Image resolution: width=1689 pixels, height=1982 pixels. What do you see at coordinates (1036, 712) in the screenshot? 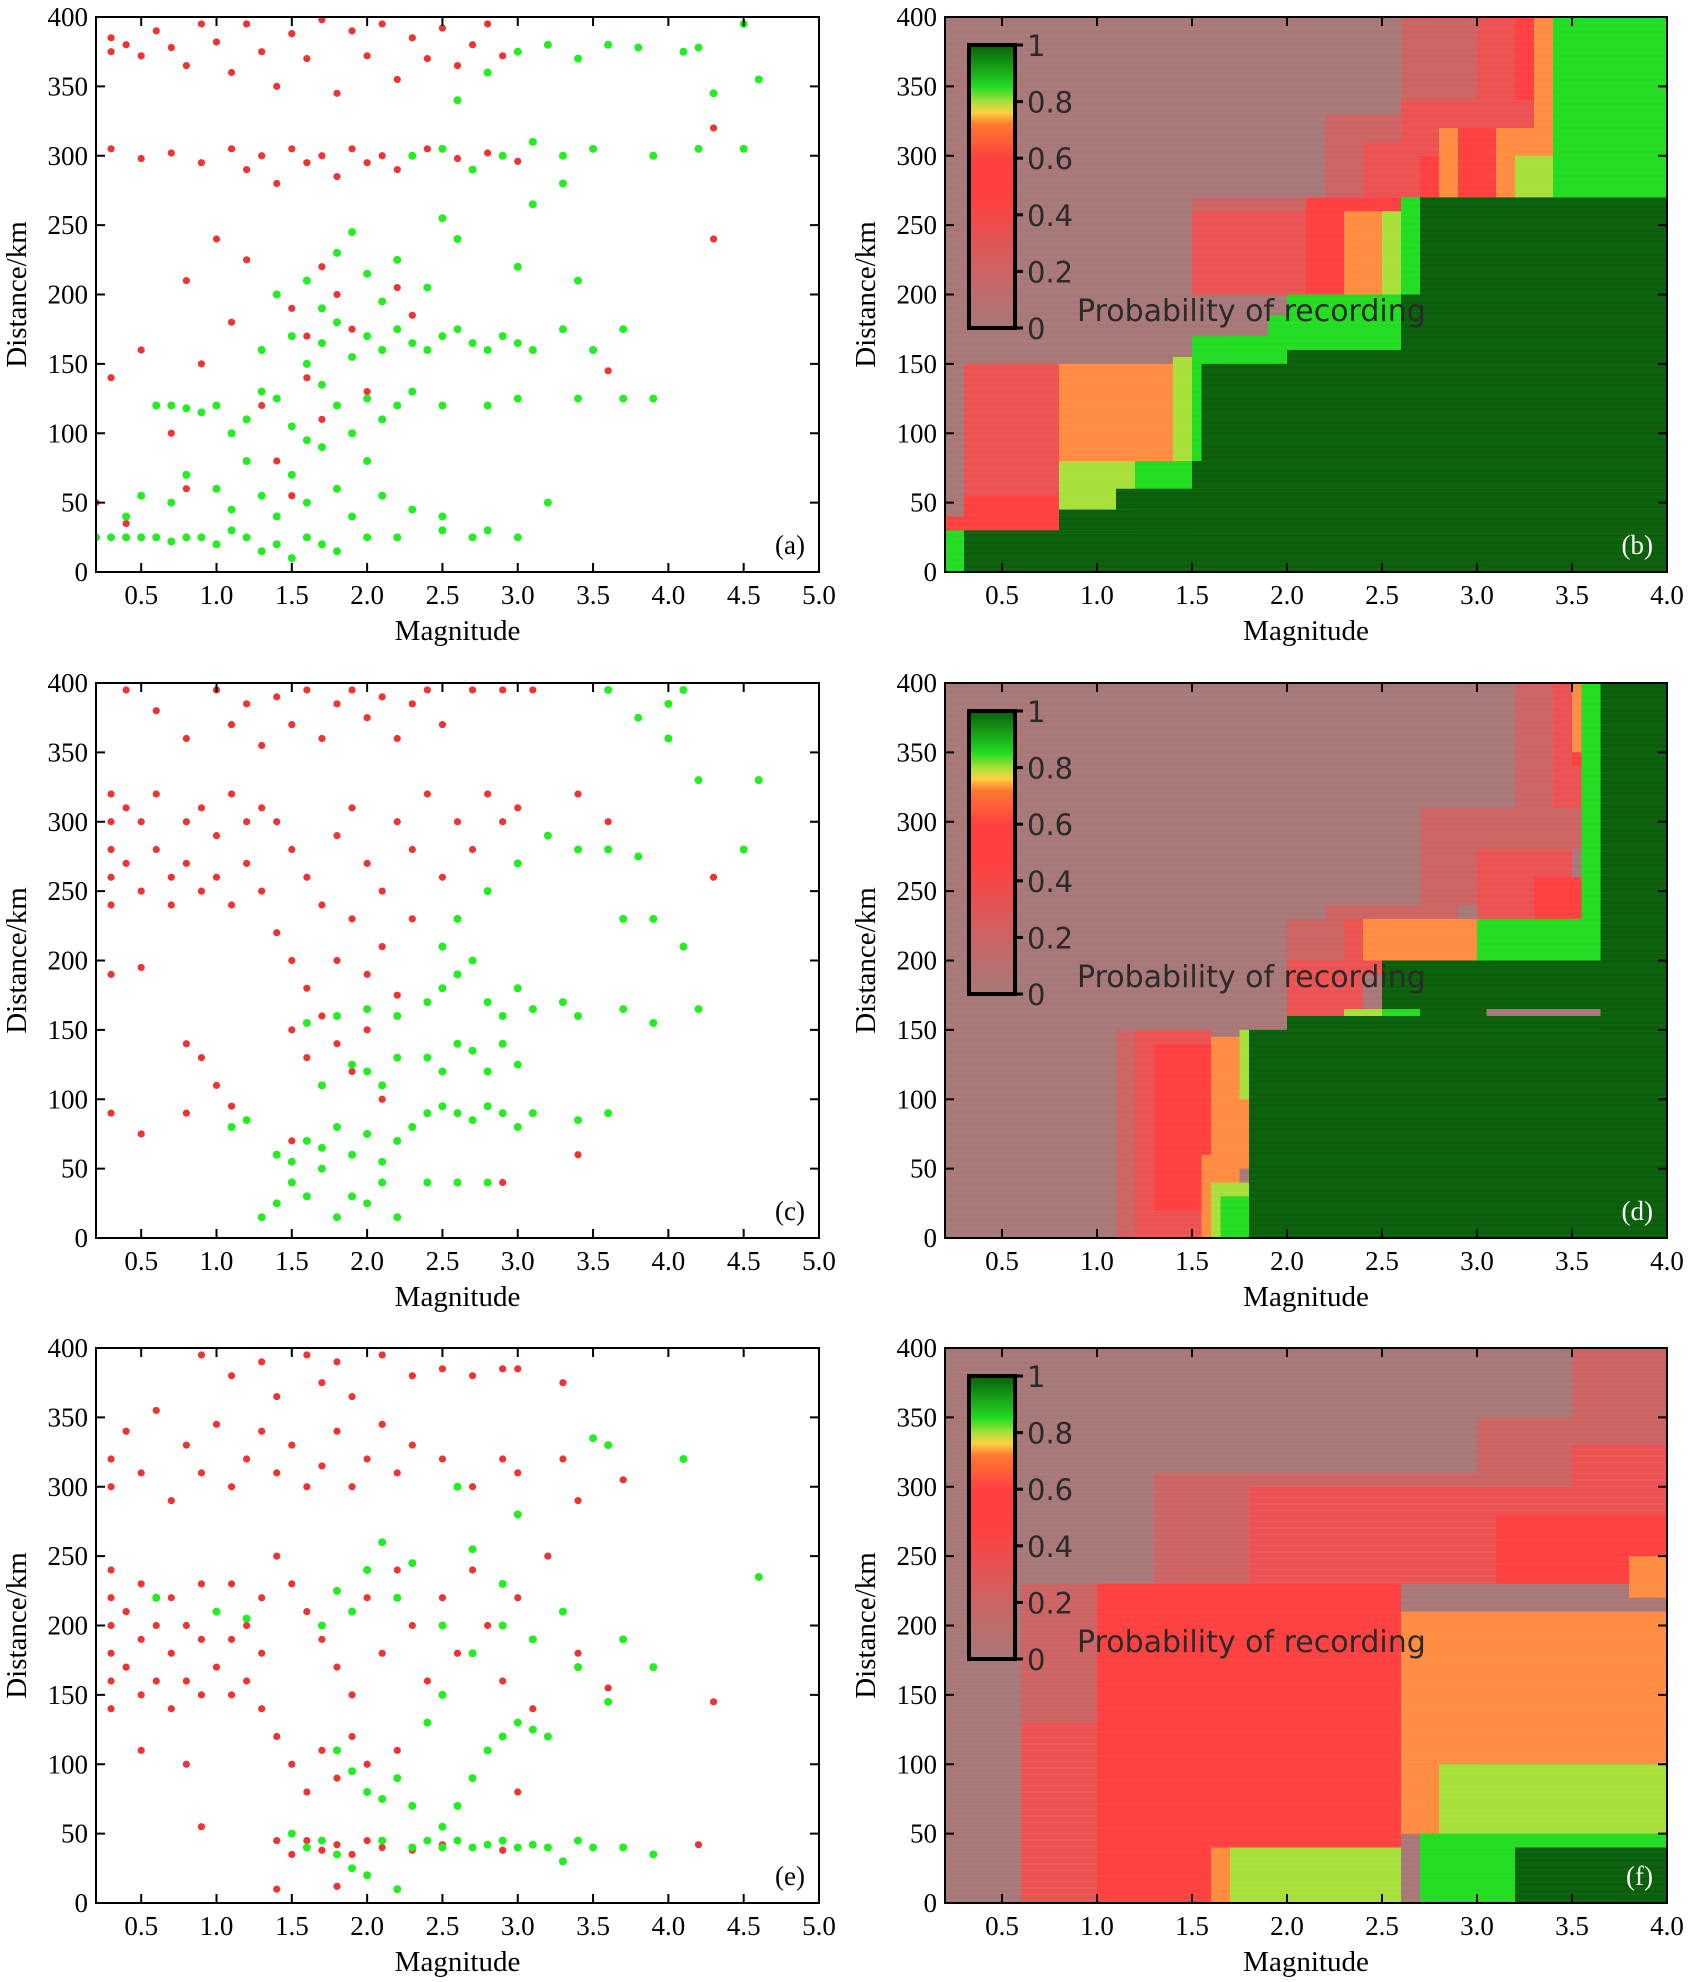
I see `colorbar-tick-label: 1` at bounding box center [1036, 712].